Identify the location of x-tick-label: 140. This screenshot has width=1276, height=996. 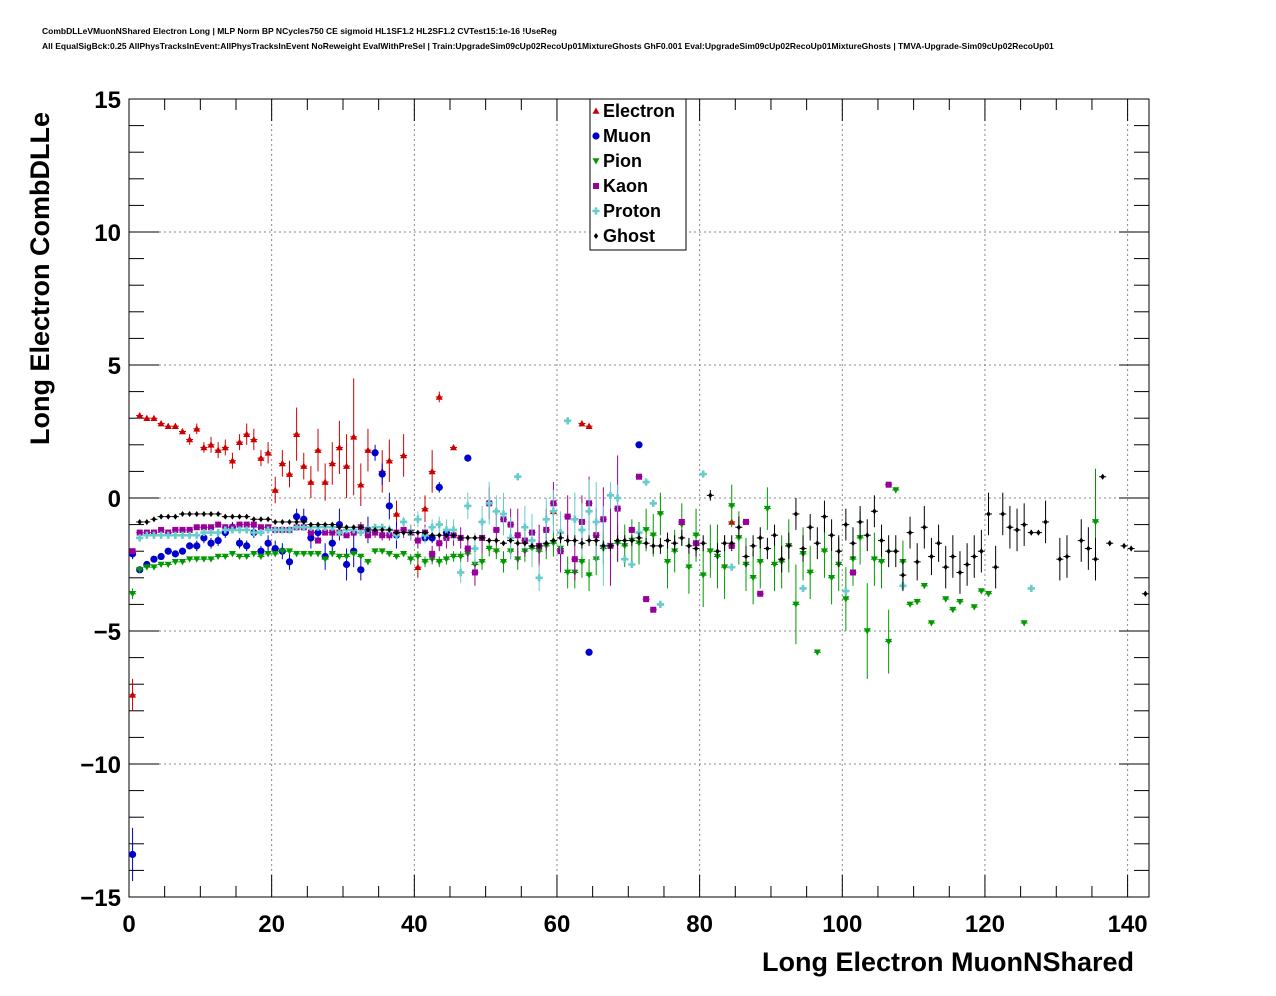
(1128, 924).